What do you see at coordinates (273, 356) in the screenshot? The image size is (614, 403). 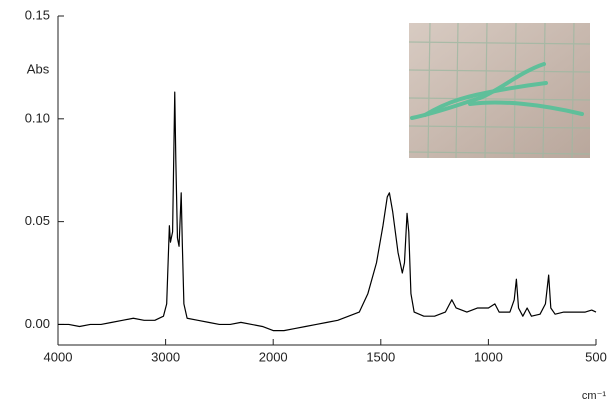 I see `x-tick-label: 2000` at bounding box center [273, 356].